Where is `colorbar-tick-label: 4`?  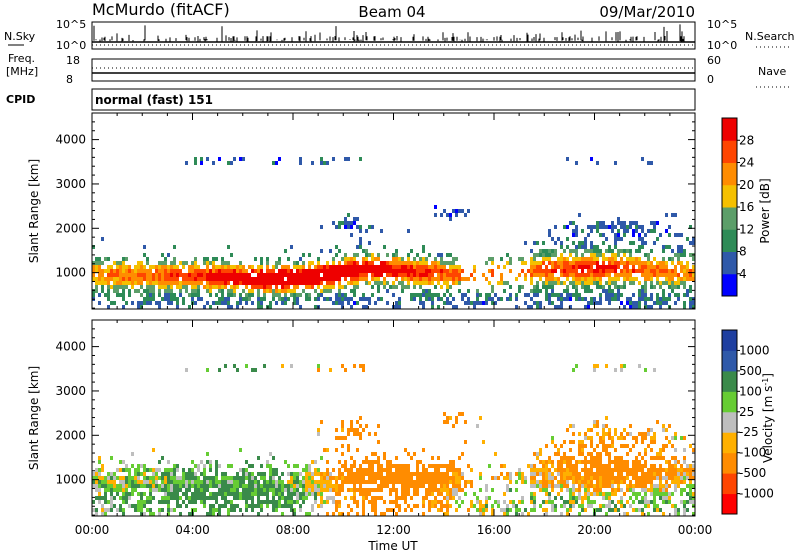 colorbar-tick-label: 4 is located at coordinates (743, 274).